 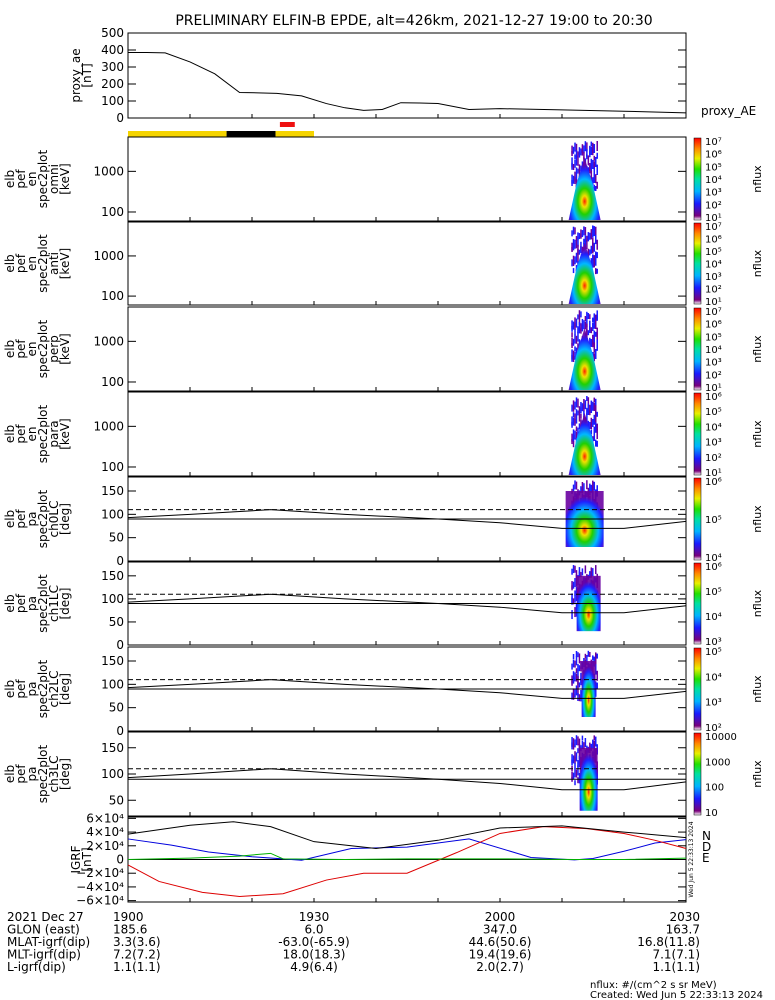 What do you see at coordinates (100, 873) in the screenshot?
I see `y-tick-label: −2×10⁴` at bounding box center [100, 873].